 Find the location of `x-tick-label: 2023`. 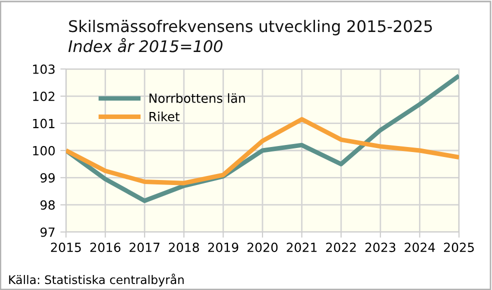

x-tick-label: 2023 is located at coordinates (380, 247).